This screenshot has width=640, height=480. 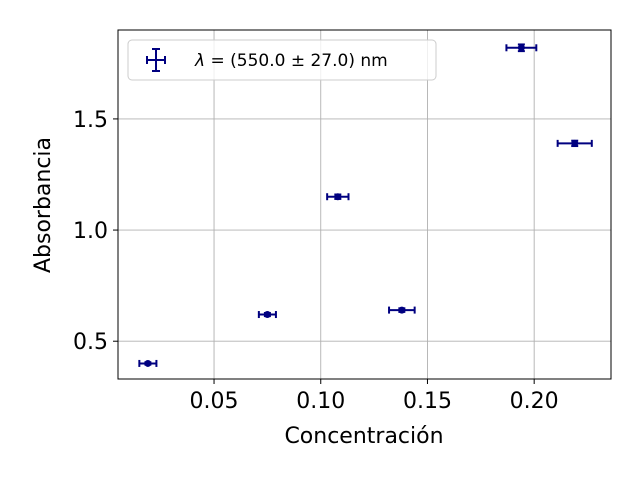 I want to click on legend: λ = (550.0 ± 27.0) nm, so click(x=282, y=60).